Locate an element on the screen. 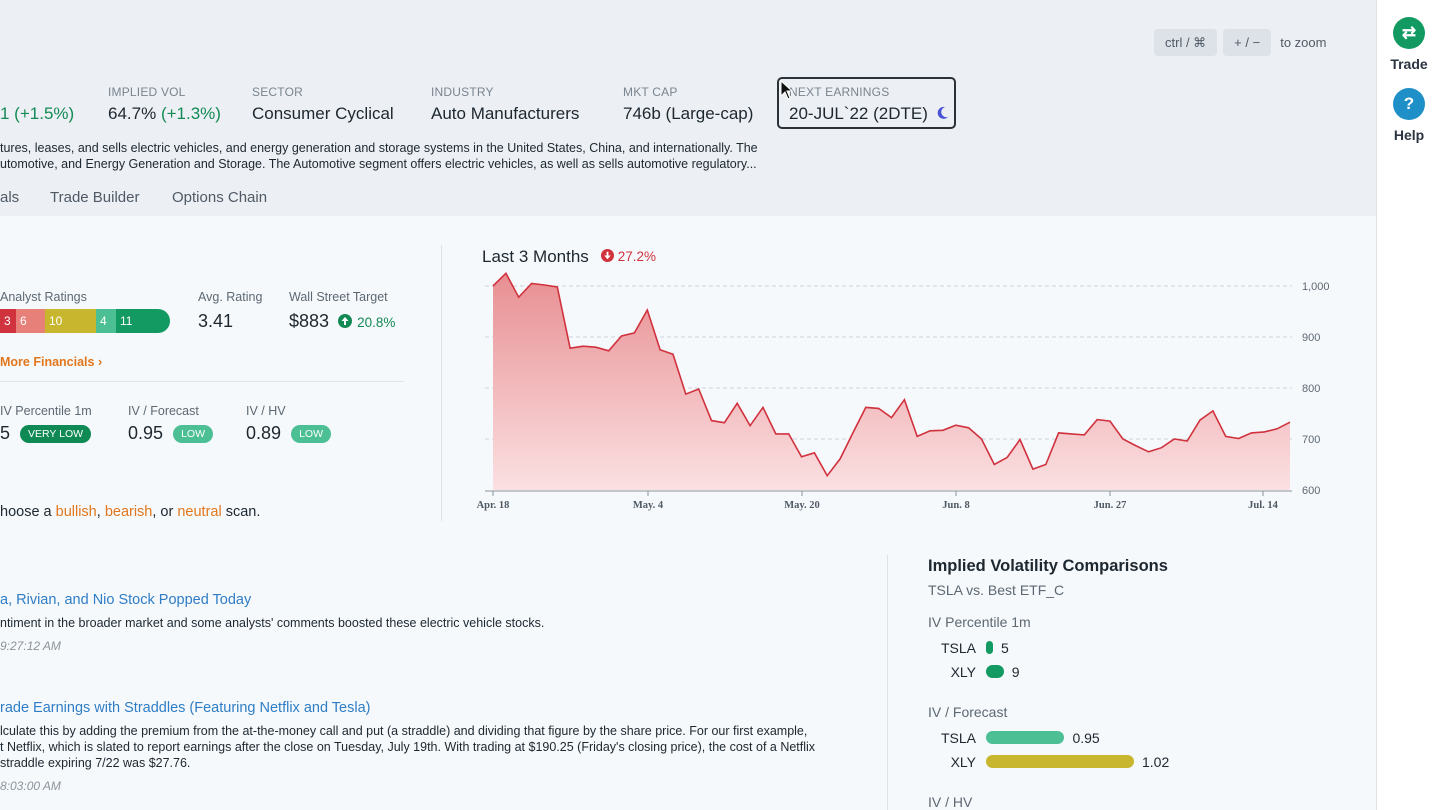 This screenshot has width=1440, height=810. x-tick-label: Apr. 18 is located at coordinates (493, 505).